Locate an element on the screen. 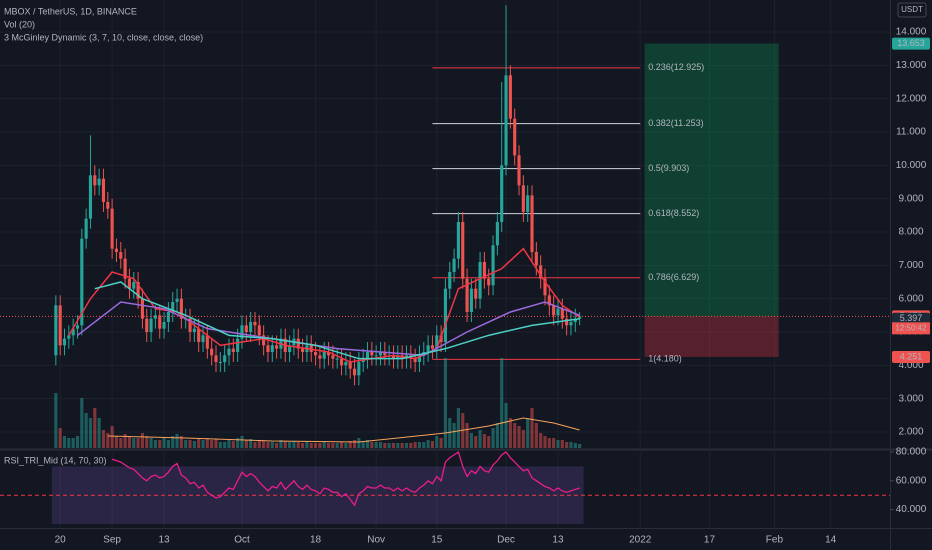  y-tick-label: 11.000 is located at coordinates (911, 132).